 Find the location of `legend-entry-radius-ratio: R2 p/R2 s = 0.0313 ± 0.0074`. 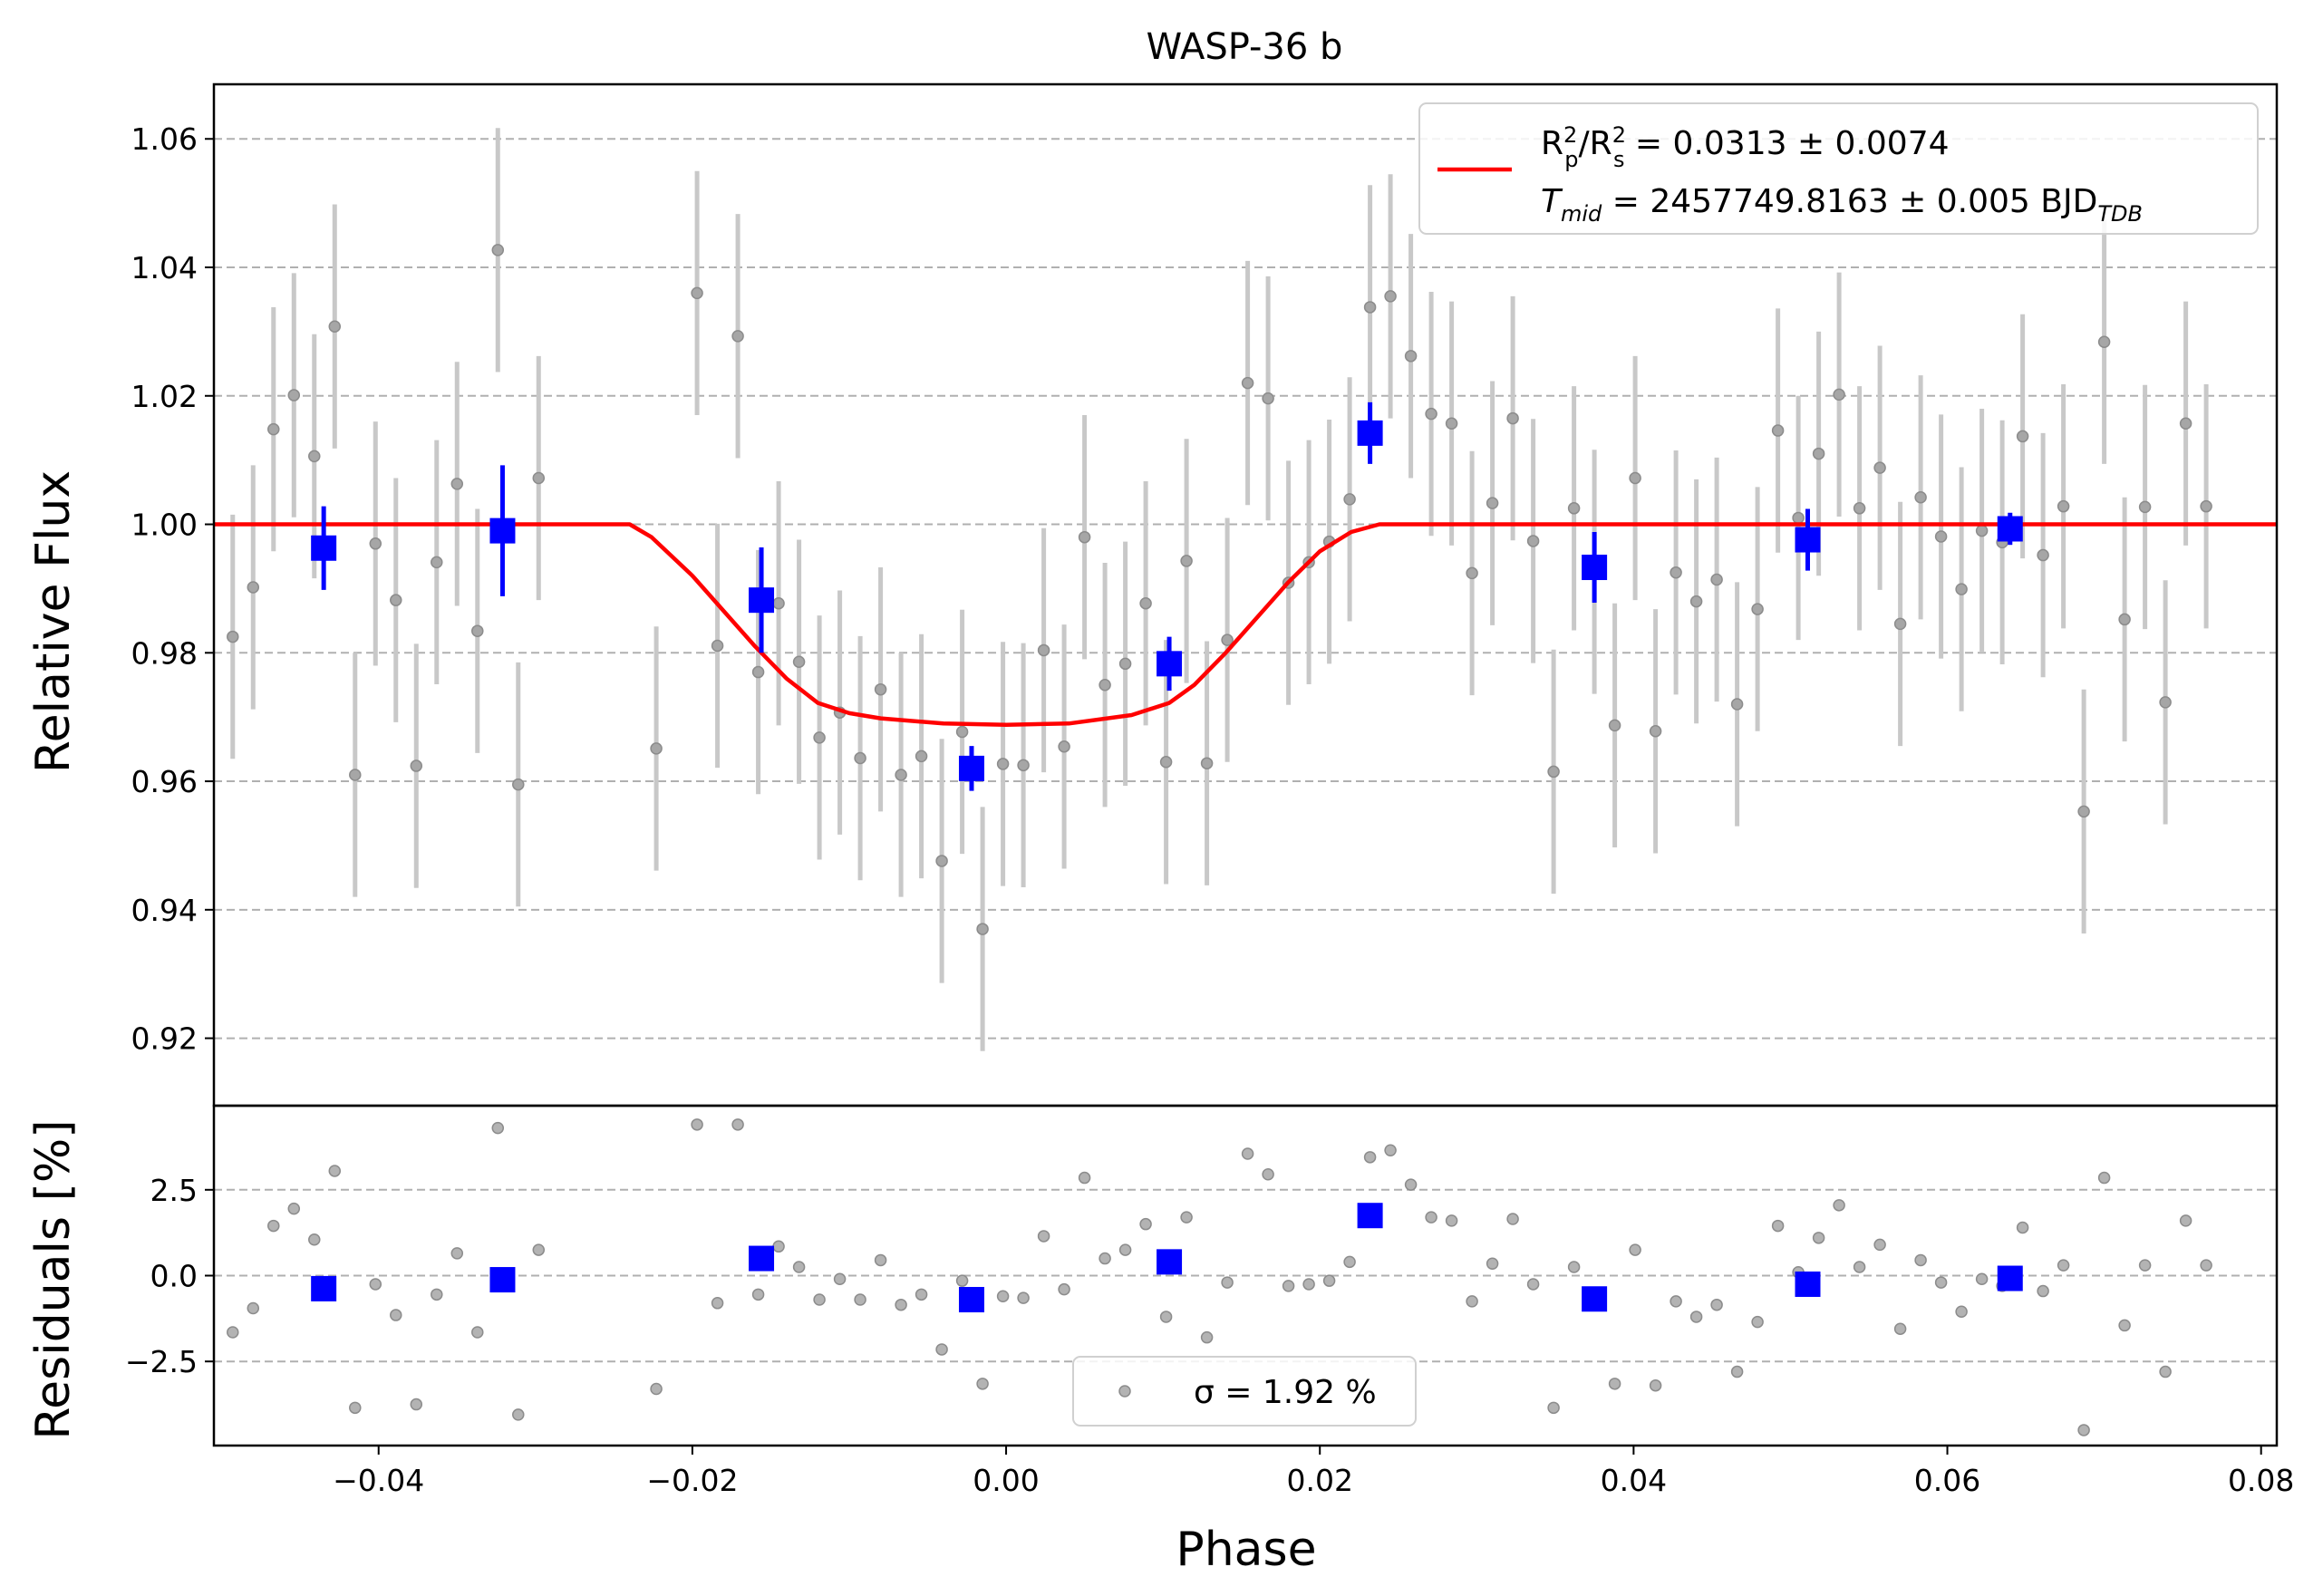

legend-entry-radius-ratio: R2 p/R2 s = 0.0313 ± 0.0074 is located at coordinates (1745, 147).